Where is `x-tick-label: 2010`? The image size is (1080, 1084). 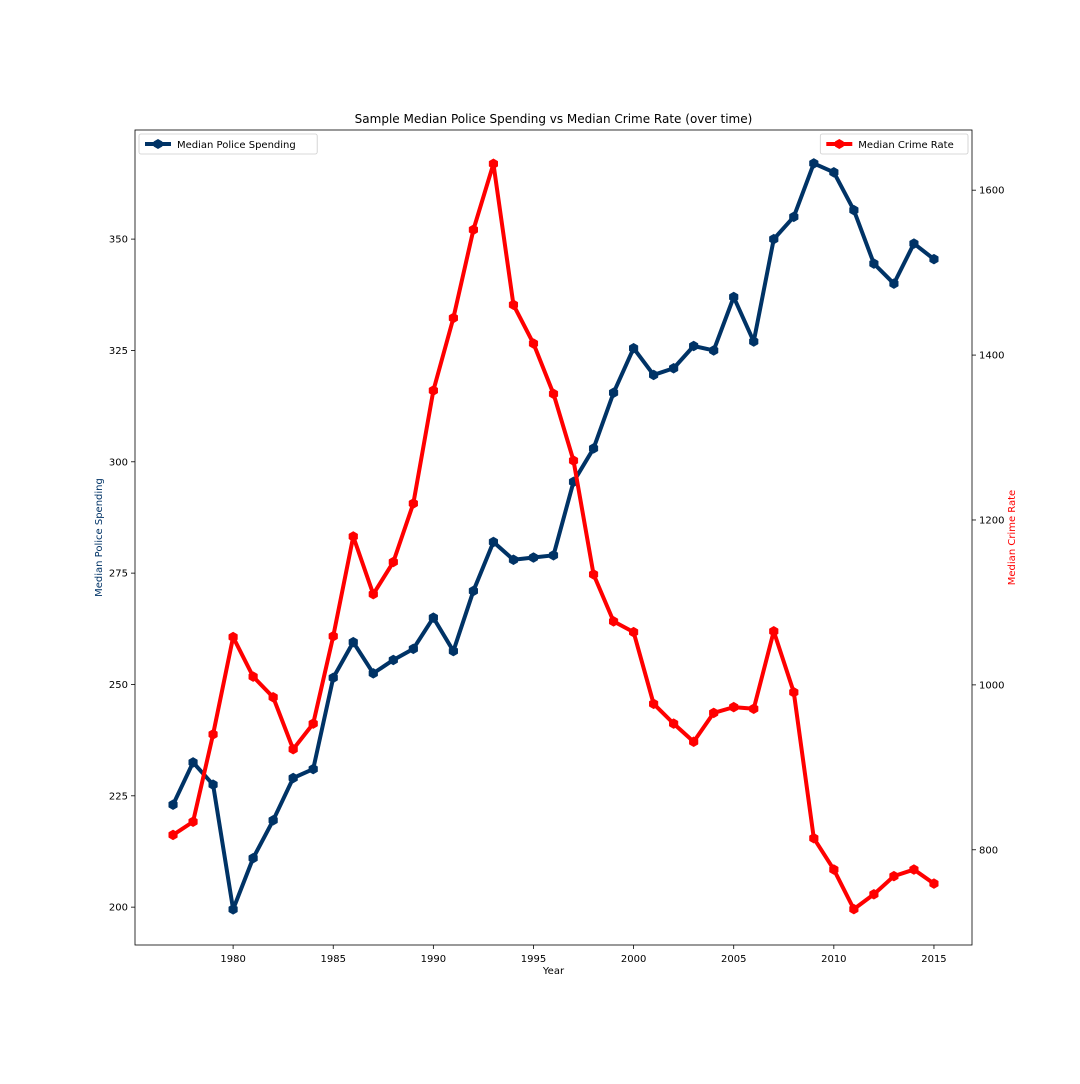 x-tick-label: 2010 is located at coordinates (833, 959).